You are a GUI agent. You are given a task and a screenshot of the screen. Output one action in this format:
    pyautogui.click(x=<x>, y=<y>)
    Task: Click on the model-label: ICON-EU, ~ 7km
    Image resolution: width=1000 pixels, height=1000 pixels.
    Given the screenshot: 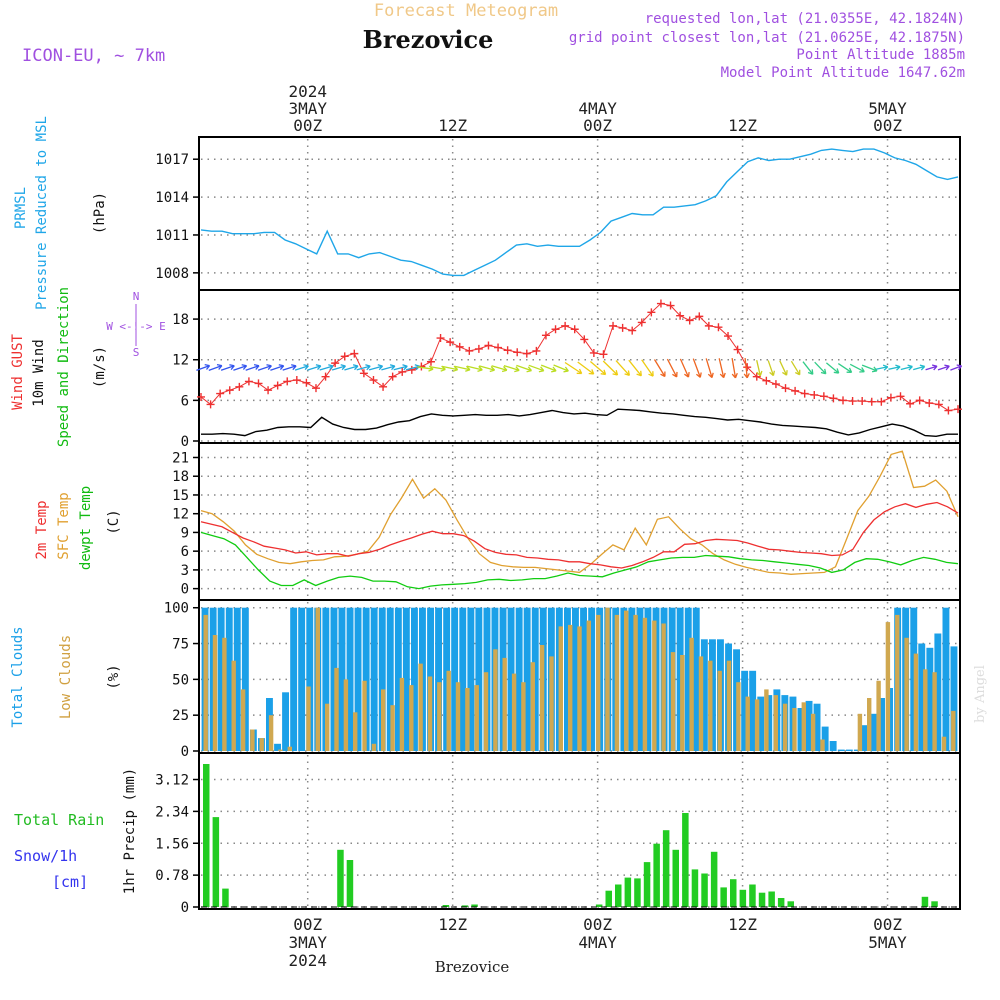 What is the action you would take?
    pyautogui.click(x=93, y=56)
    